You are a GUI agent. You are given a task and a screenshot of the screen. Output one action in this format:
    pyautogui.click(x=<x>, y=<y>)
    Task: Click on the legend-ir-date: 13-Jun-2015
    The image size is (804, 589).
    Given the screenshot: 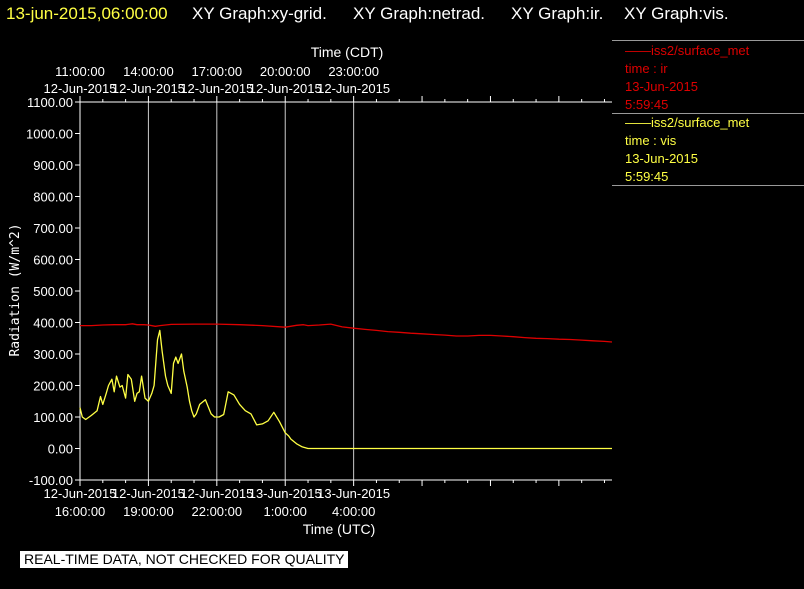 What is the action you would take?
    pyautogui.click(x=661, y=86)
    